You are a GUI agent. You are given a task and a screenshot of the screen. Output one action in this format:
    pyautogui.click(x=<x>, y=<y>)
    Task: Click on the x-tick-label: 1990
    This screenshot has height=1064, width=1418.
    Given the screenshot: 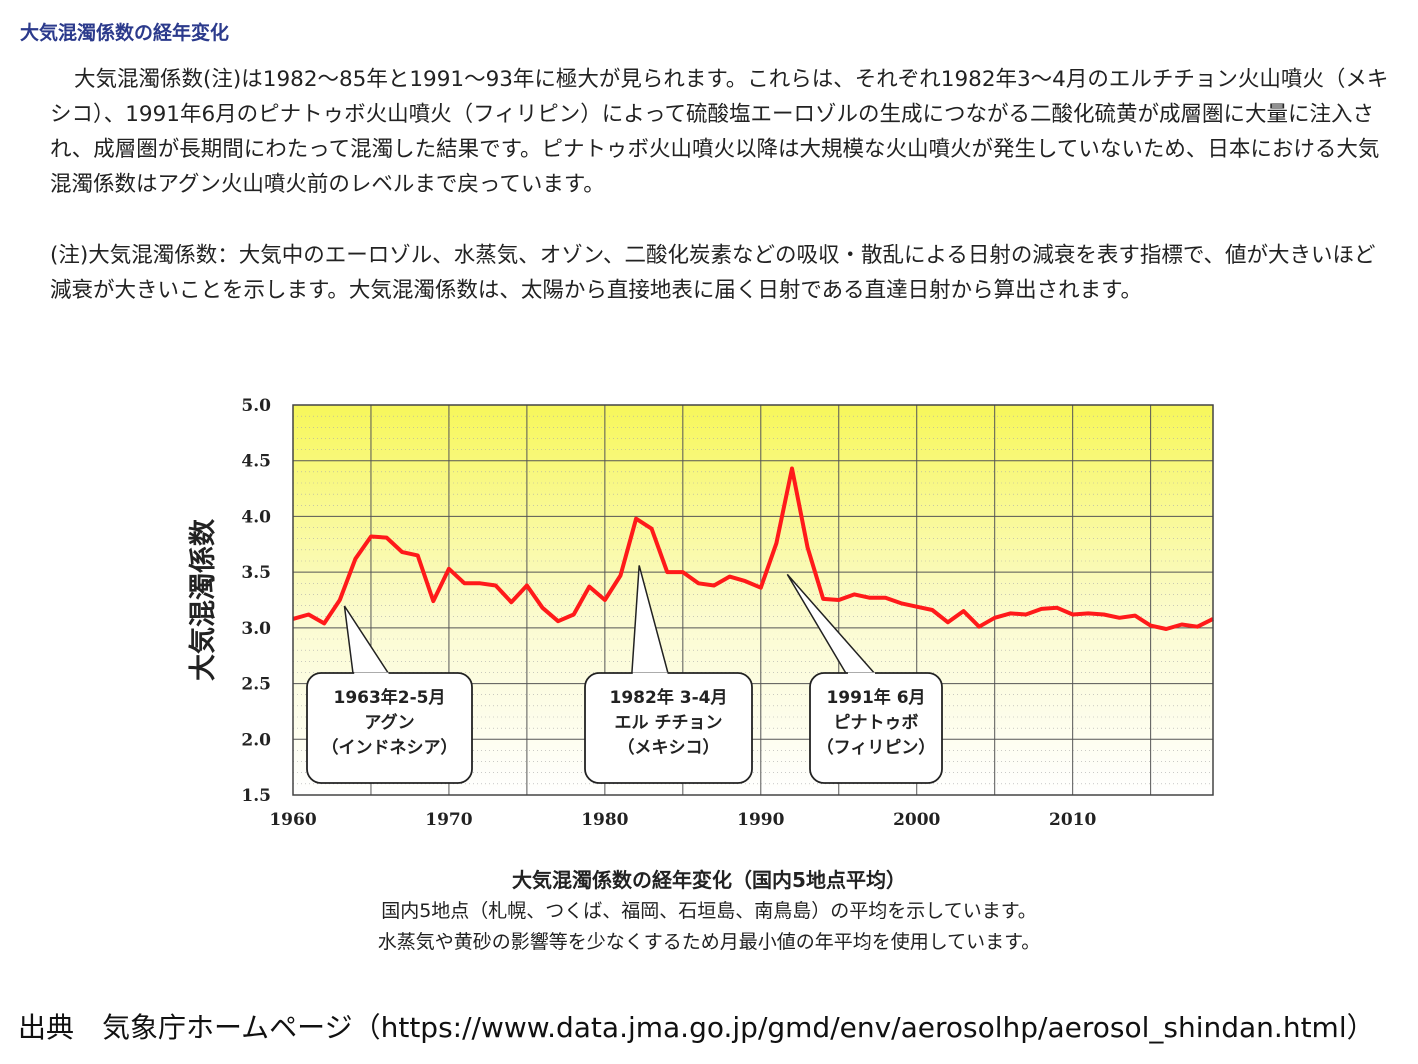 What is the action you would take?
    pyautogui.click(x=760, y=820)
    